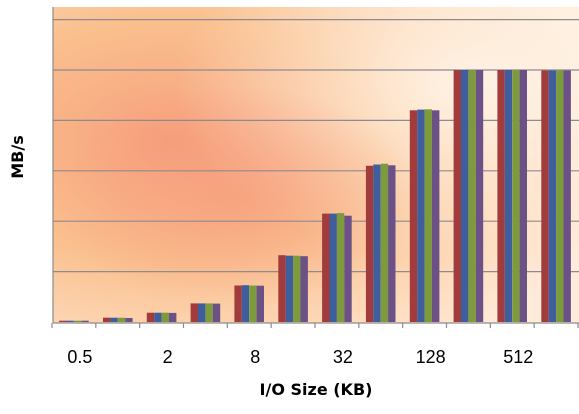 This screenshot has width=579, height=414. I want to click on x-tick-label: 2, so click(168, 357).